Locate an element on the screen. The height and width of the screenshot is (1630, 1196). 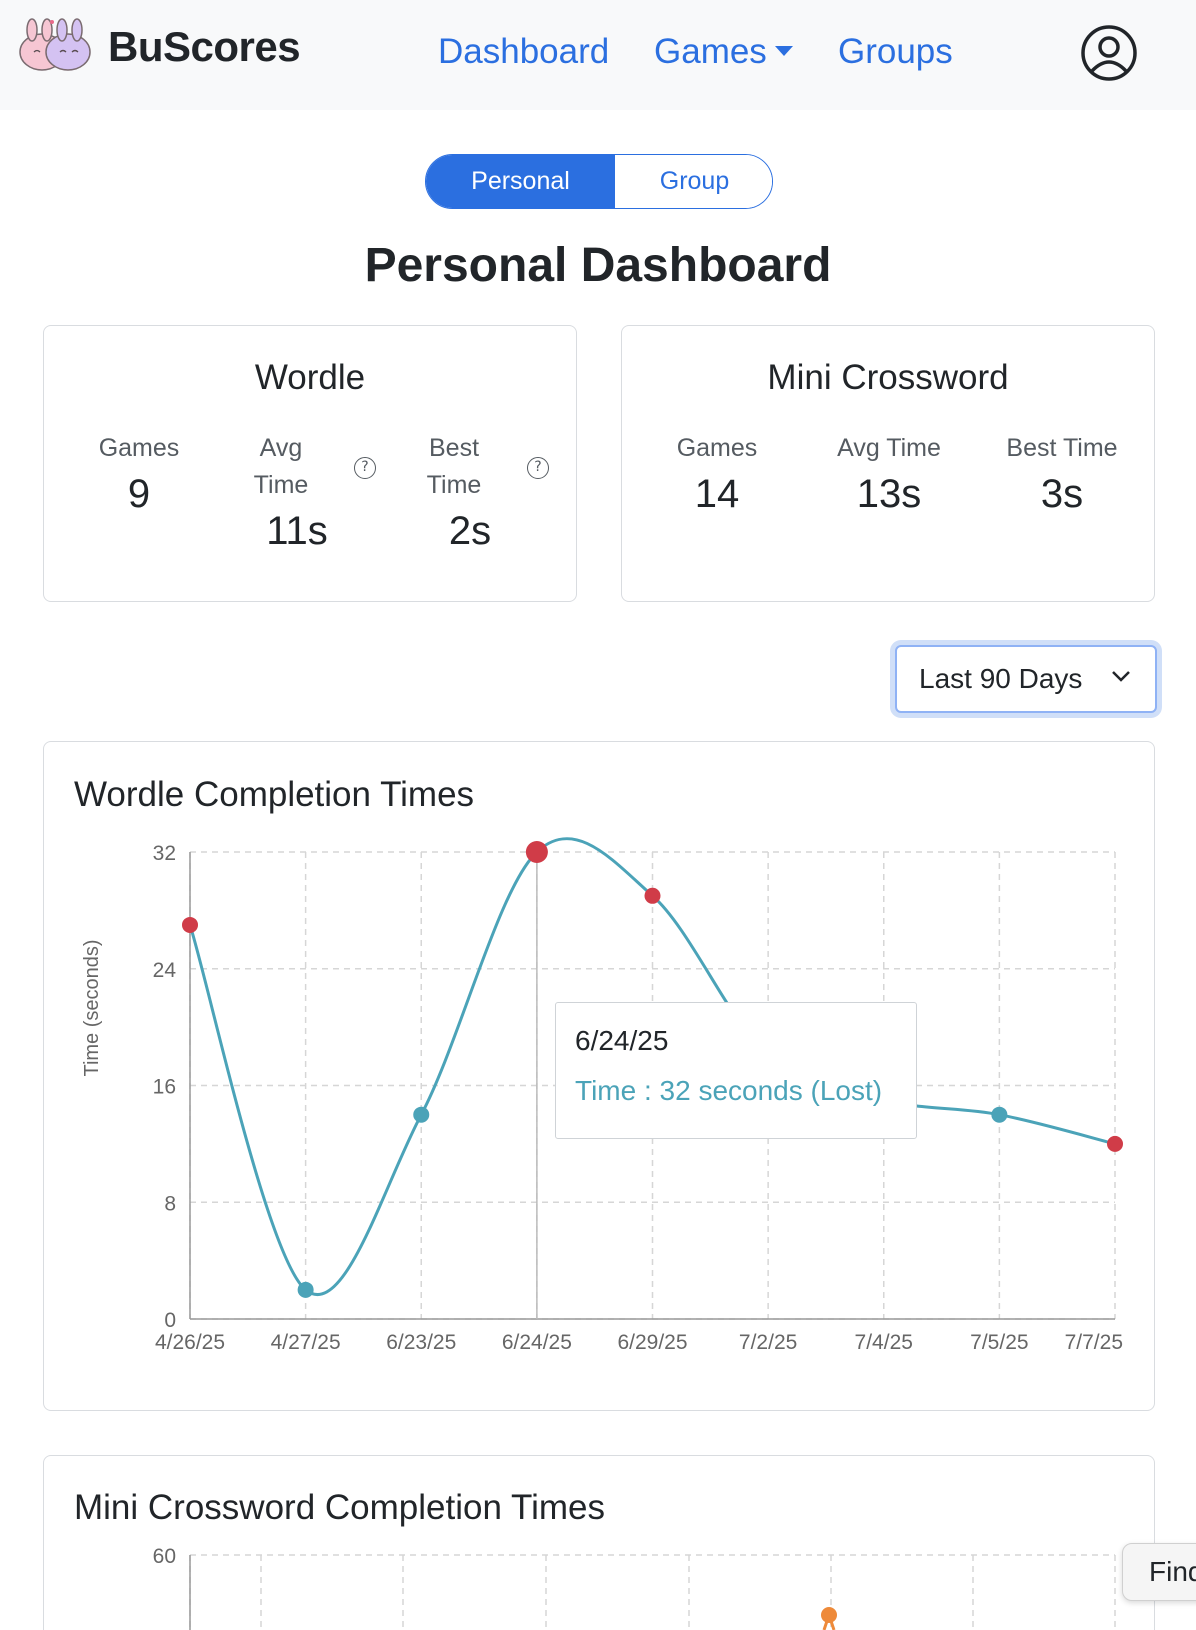
find-button: Find is located at coordinates (1159, 1572).